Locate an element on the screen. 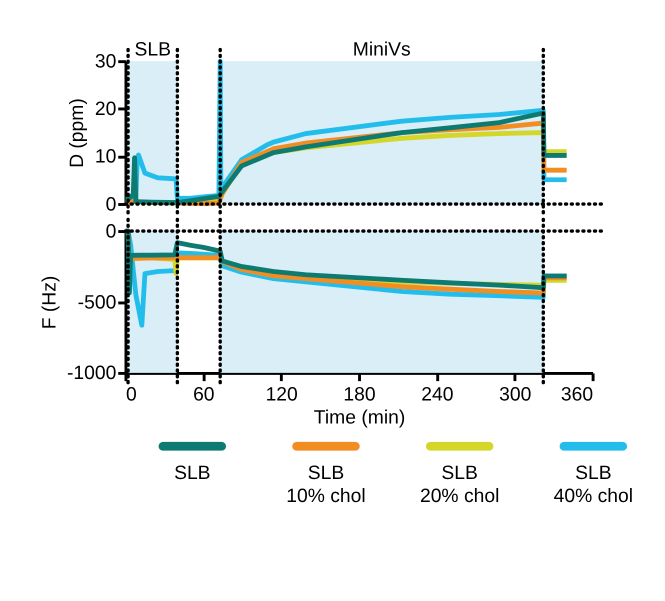  band-label: MiniVs is located at coordinates (381, 49).